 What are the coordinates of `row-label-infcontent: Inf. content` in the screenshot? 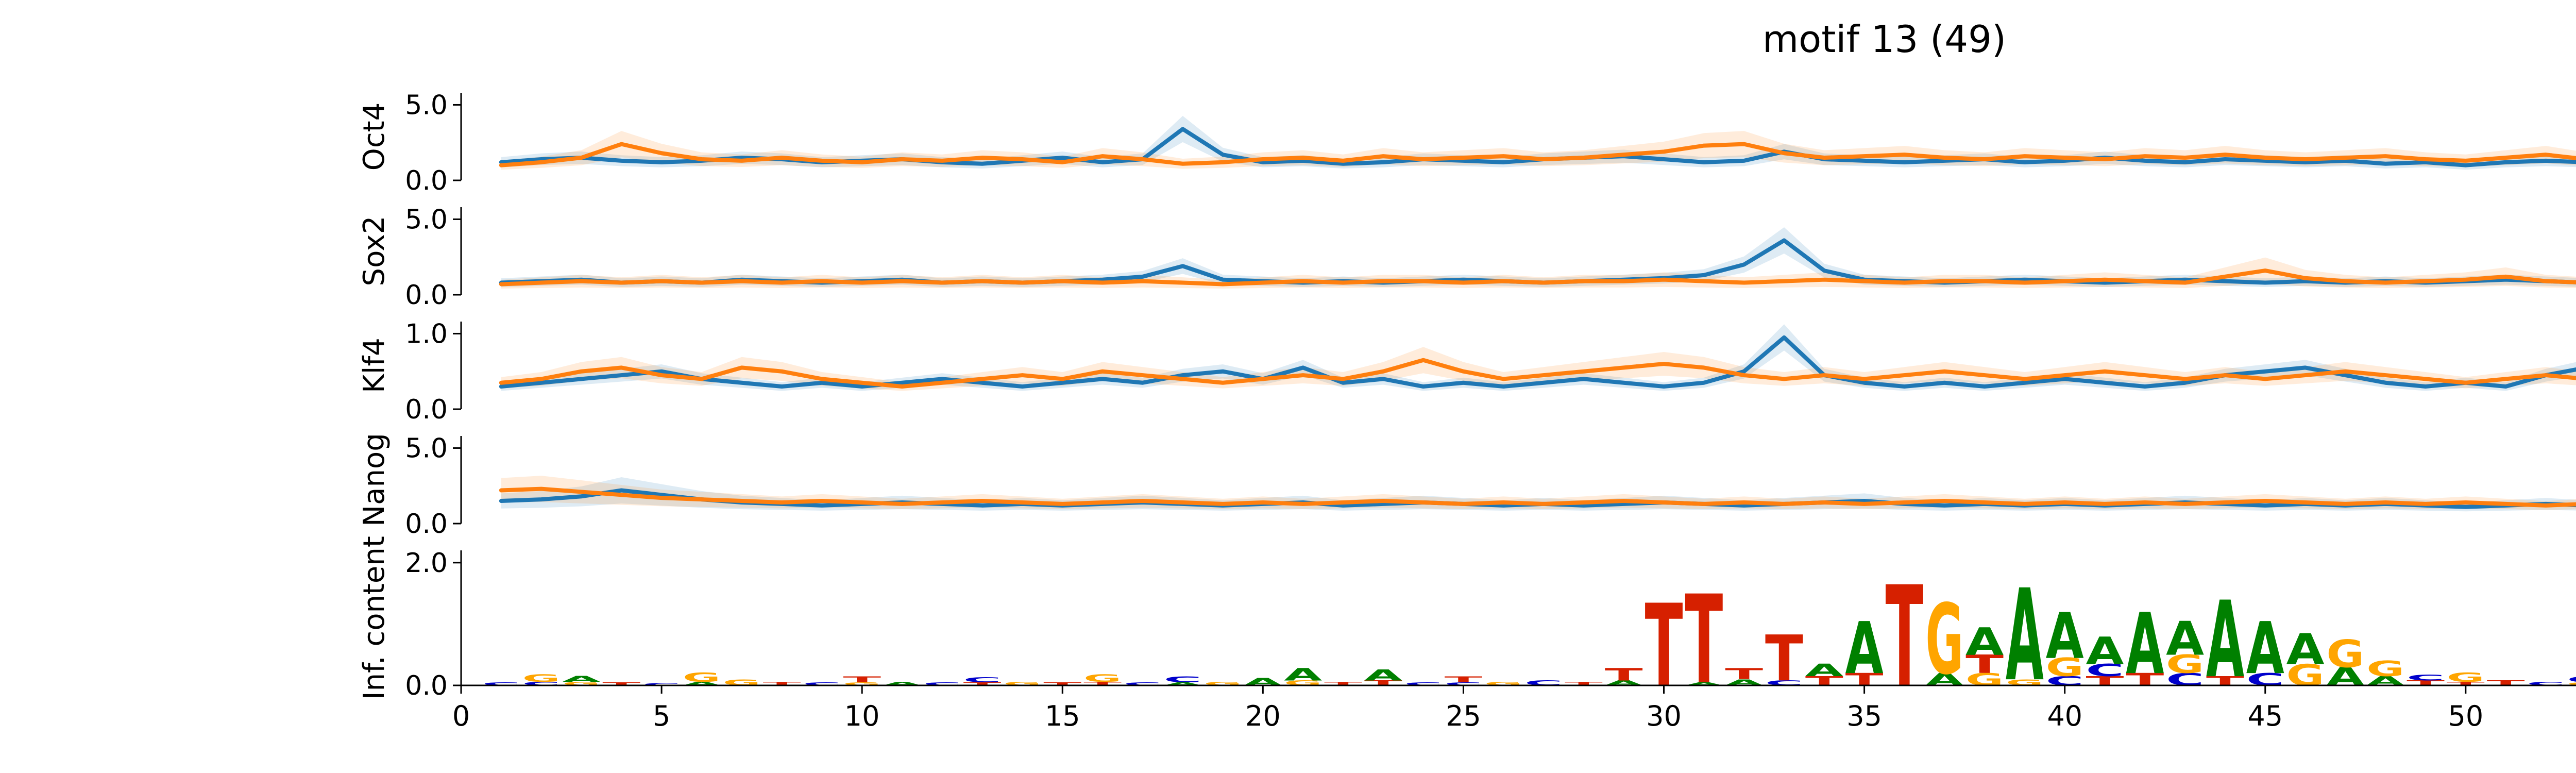 It's located at (374, 618).